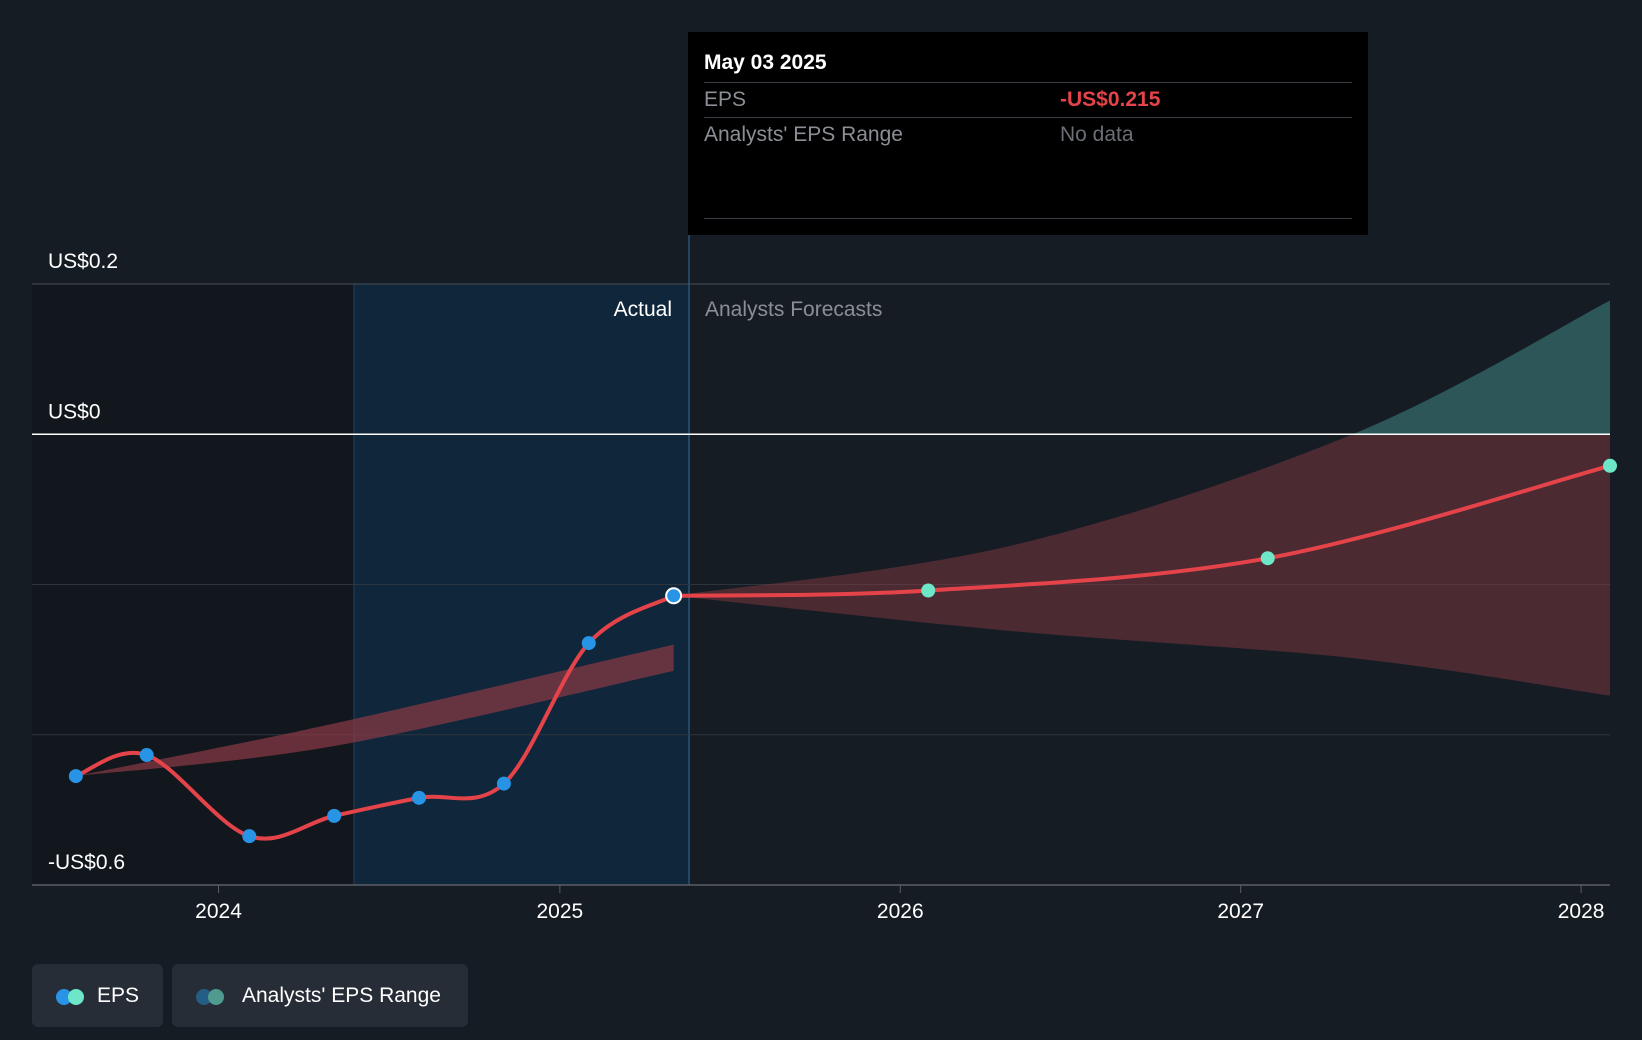  Describe the element at coordinates (803, 134) in the screenshot. I see `tooltip-range-label: Analysts' EPS Range` at that location.